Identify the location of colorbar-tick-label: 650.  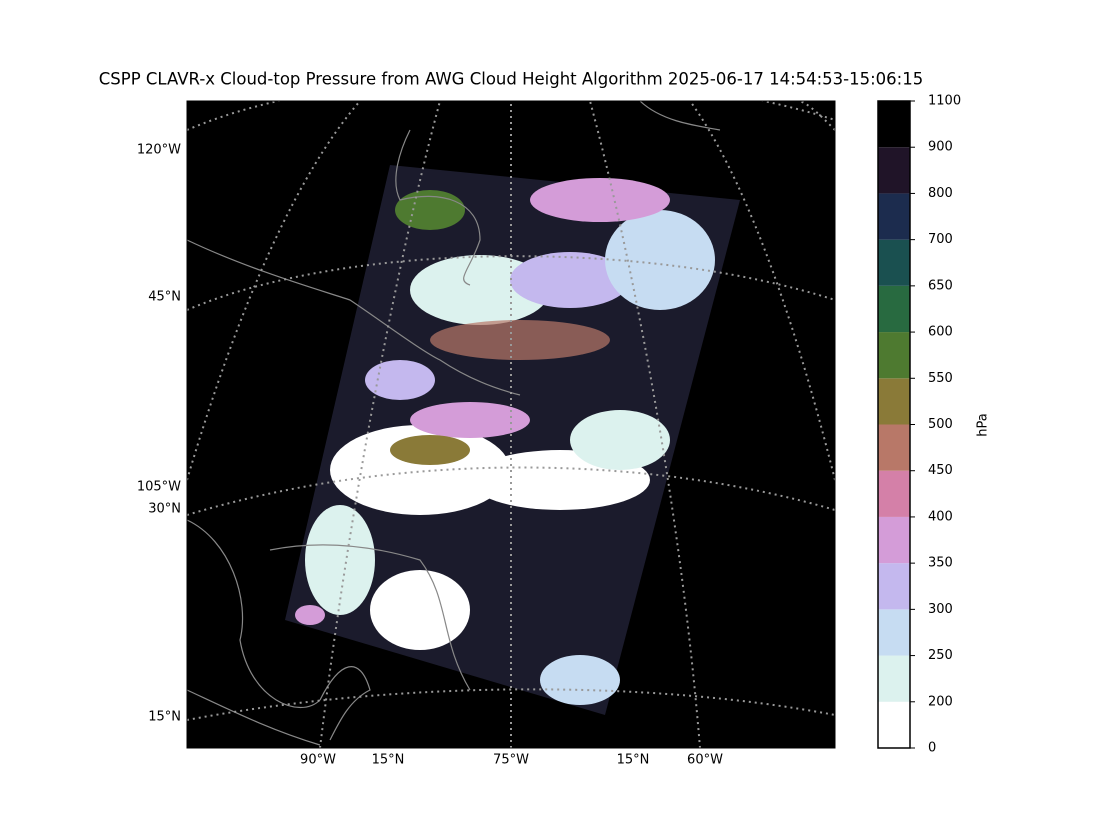
(940, 285).